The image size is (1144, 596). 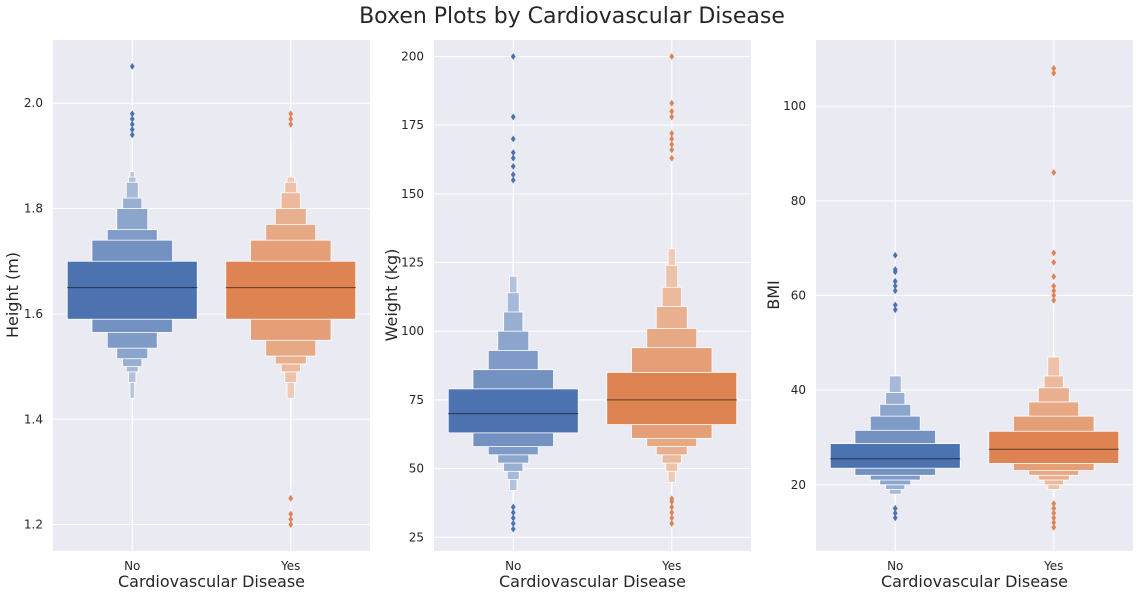 What do you see at coordinates (1054, 447) in the screenshot?
I see `bmi-yes-boxen-level` at bounding box center [1054, 447].